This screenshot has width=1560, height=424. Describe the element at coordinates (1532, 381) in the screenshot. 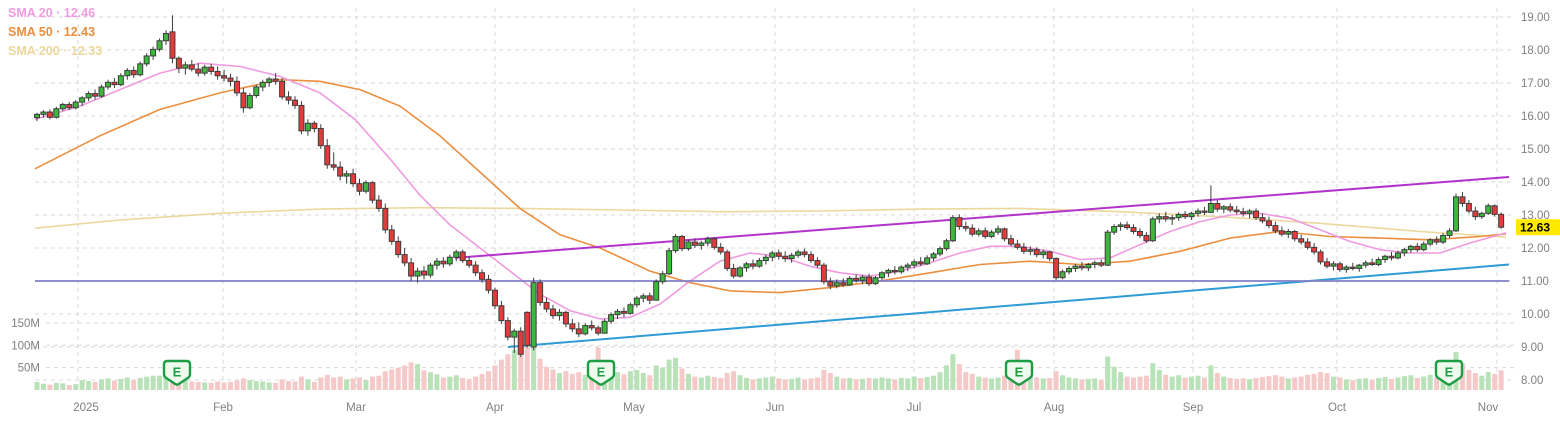

I see `price-tick-label: 8.00` at that location.